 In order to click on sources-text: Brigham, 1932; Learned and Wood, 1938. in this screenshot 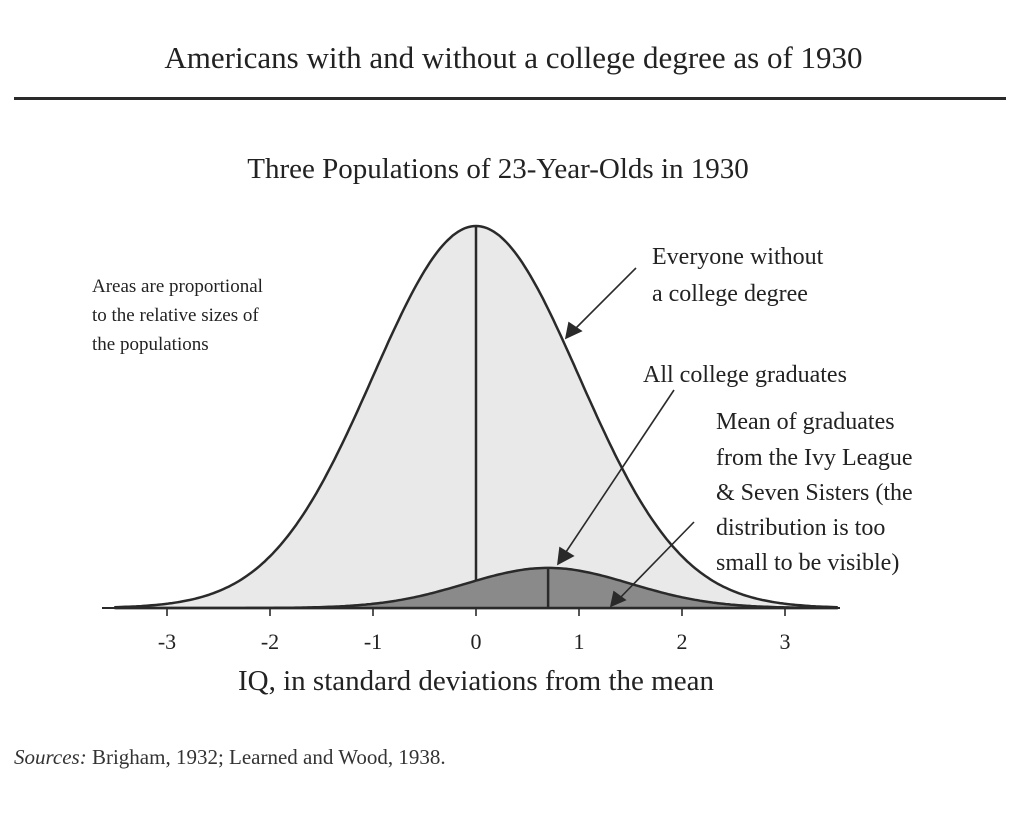, I will do `click(266, 757)`.